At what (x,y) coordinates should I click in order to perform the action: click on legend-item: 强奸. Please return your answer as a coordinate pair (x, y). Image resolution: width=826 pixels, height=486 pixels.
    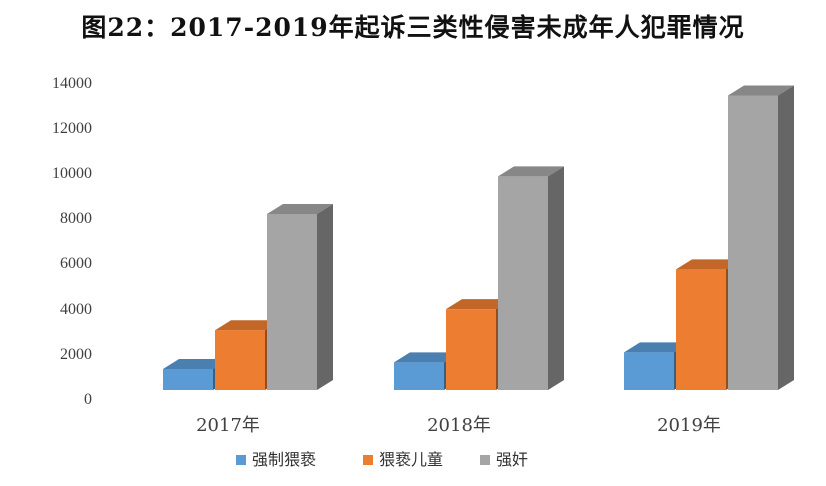
    Looking at the image, I should click on (504, 459).